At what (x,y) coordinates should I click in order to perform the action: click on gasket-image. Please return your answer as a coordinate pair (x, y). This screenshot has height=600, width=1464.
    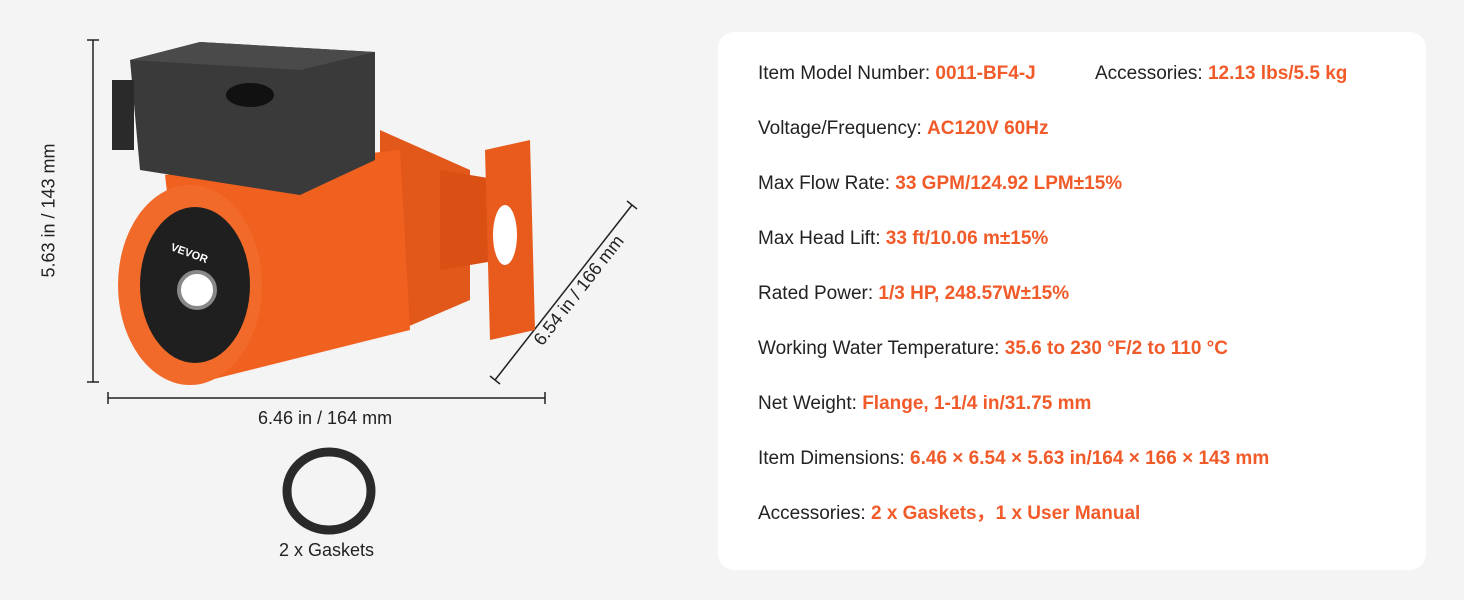
    Looking at the image, I should click on (329, 491).